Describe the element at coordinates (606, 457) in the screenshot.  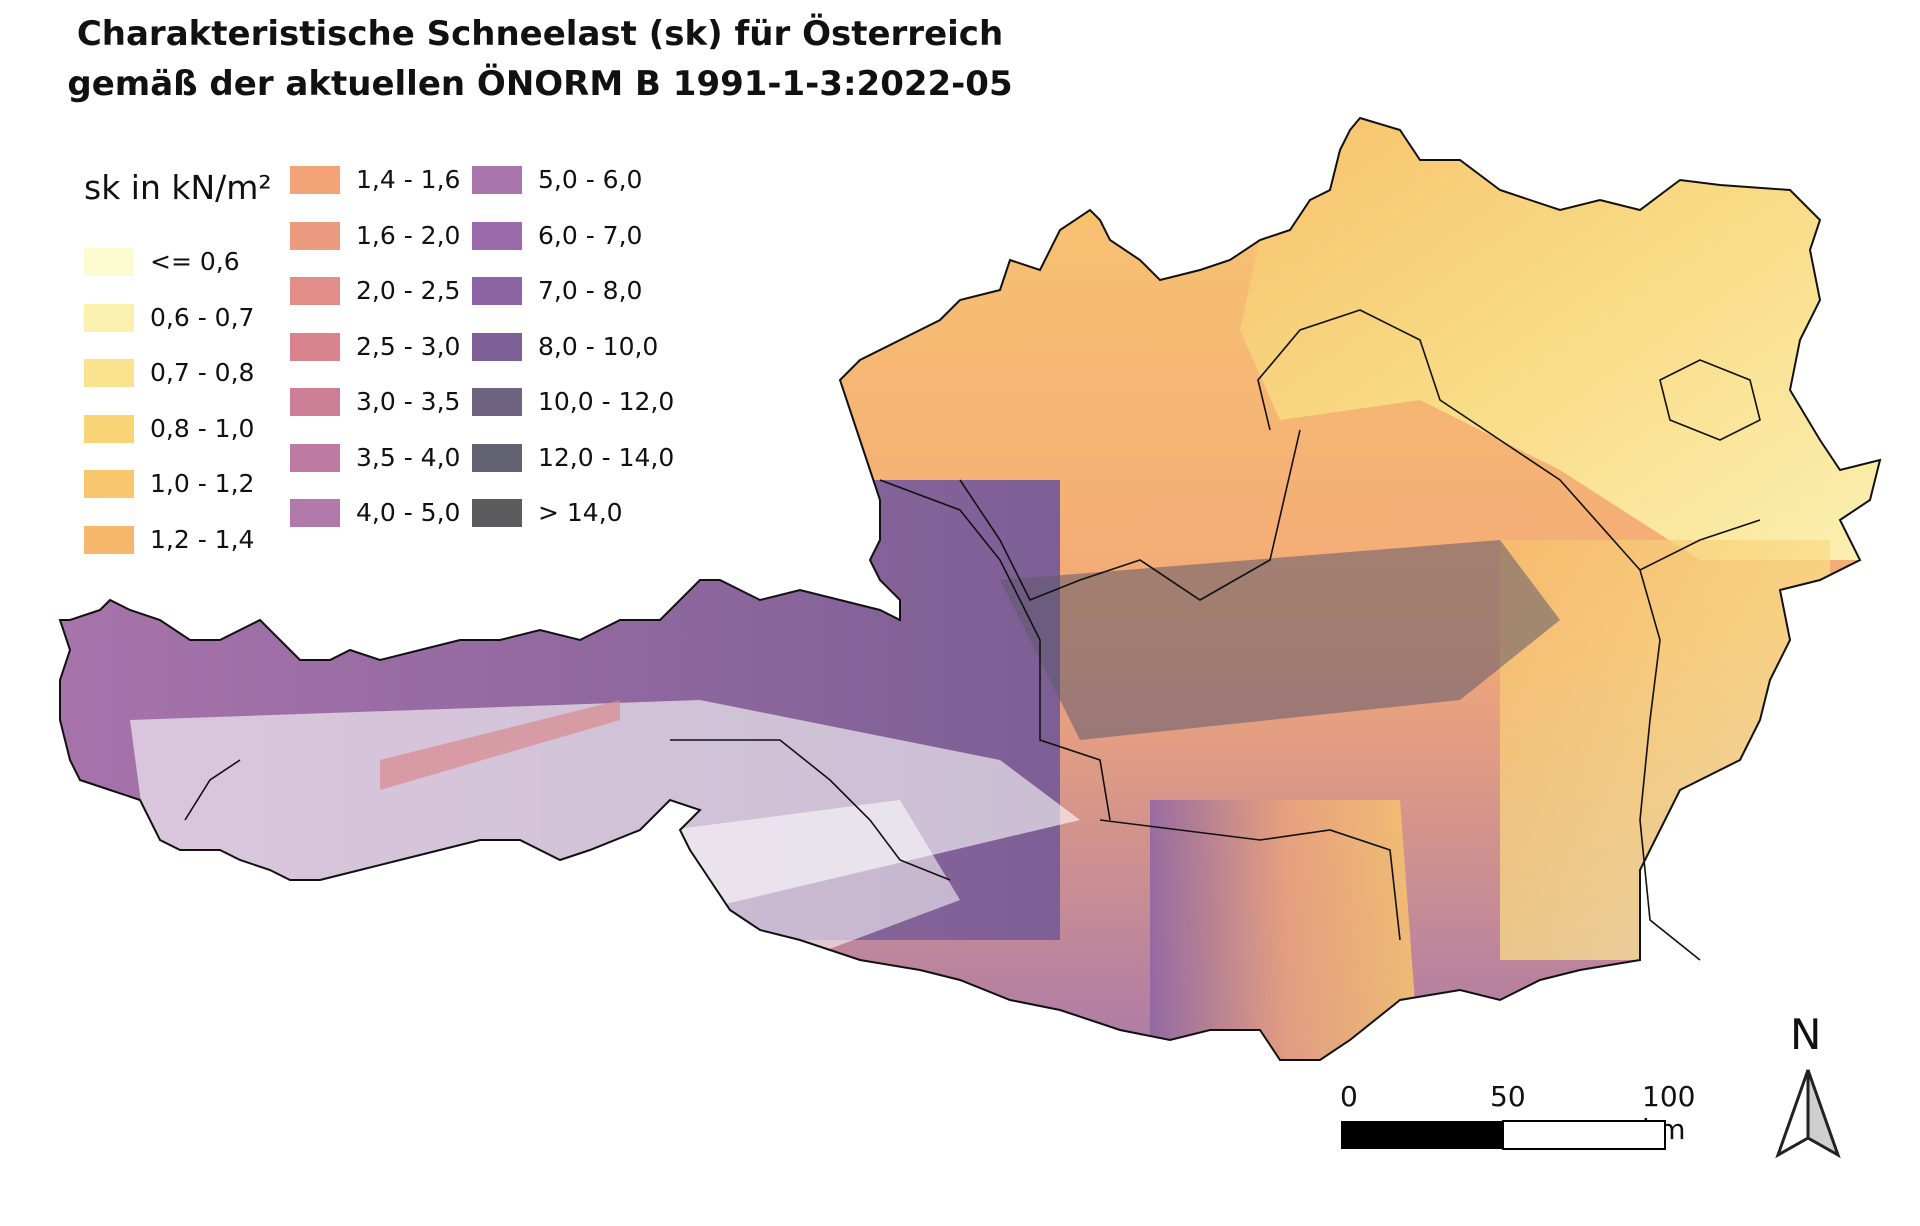
I see `legend-label: 12,0 - 14,0` at that location.